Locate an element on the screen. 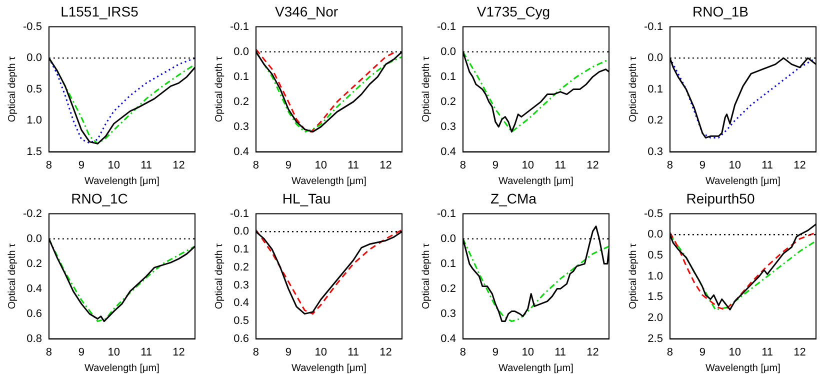  y-tick-label: 1.0 is located at coordinates (34, 120).